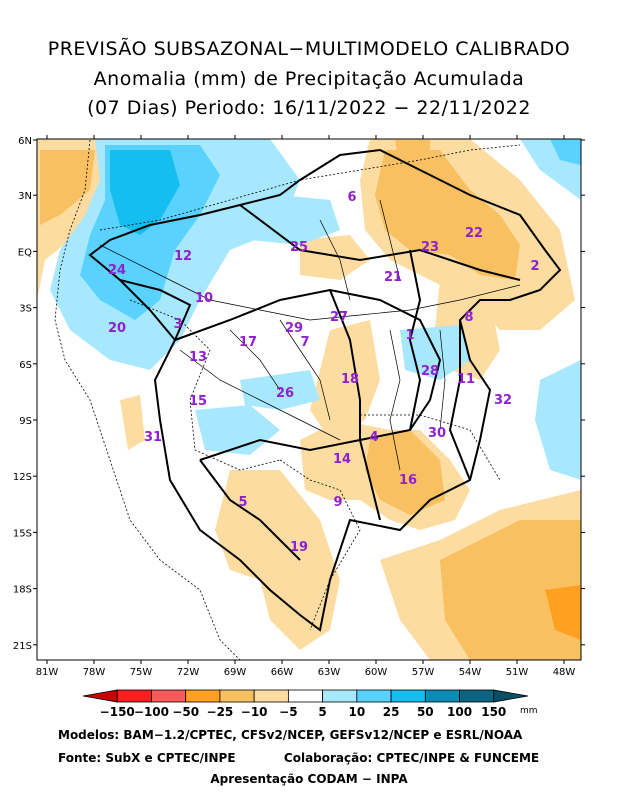 Image resolution: width=618 pixels, height=800 pixels. I want to click on colorbar-label: −100, so click(151, 712).